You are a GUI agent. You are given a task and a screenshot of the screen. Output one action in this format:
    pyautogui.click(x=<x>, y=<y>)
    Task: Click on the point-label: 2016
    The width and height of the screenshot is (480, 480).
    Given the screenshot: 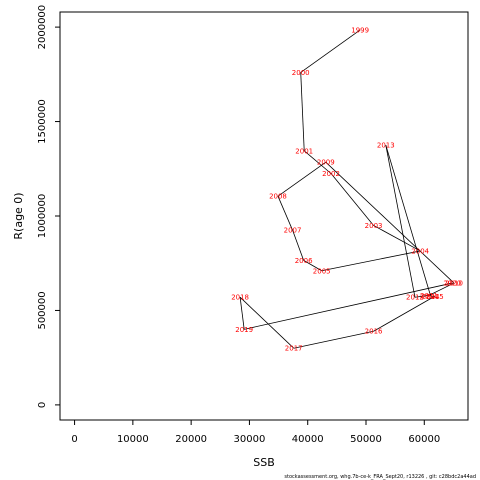 What is the action you would take?
    pyautogui.click(x=374, y=332)
    